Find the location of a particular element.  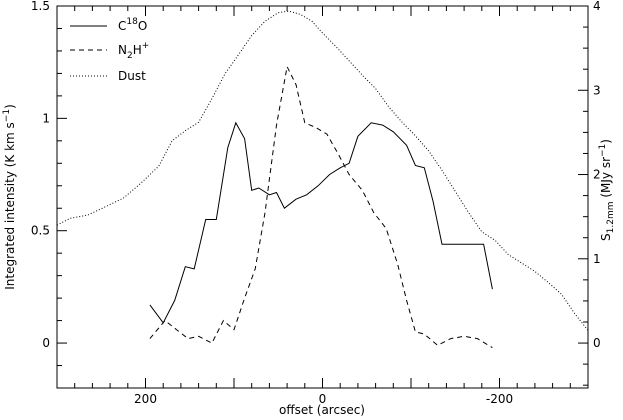

y-right-tick-label: 0 is located at coordinates (597, 343).